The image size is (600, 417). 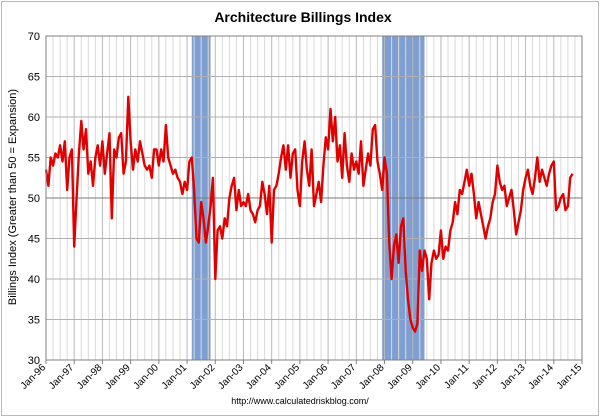 What do you see at coordinates (118, 377) in the screenshot?
I see `x-tick-label: Jan-99` at bounding box center [118, 377].